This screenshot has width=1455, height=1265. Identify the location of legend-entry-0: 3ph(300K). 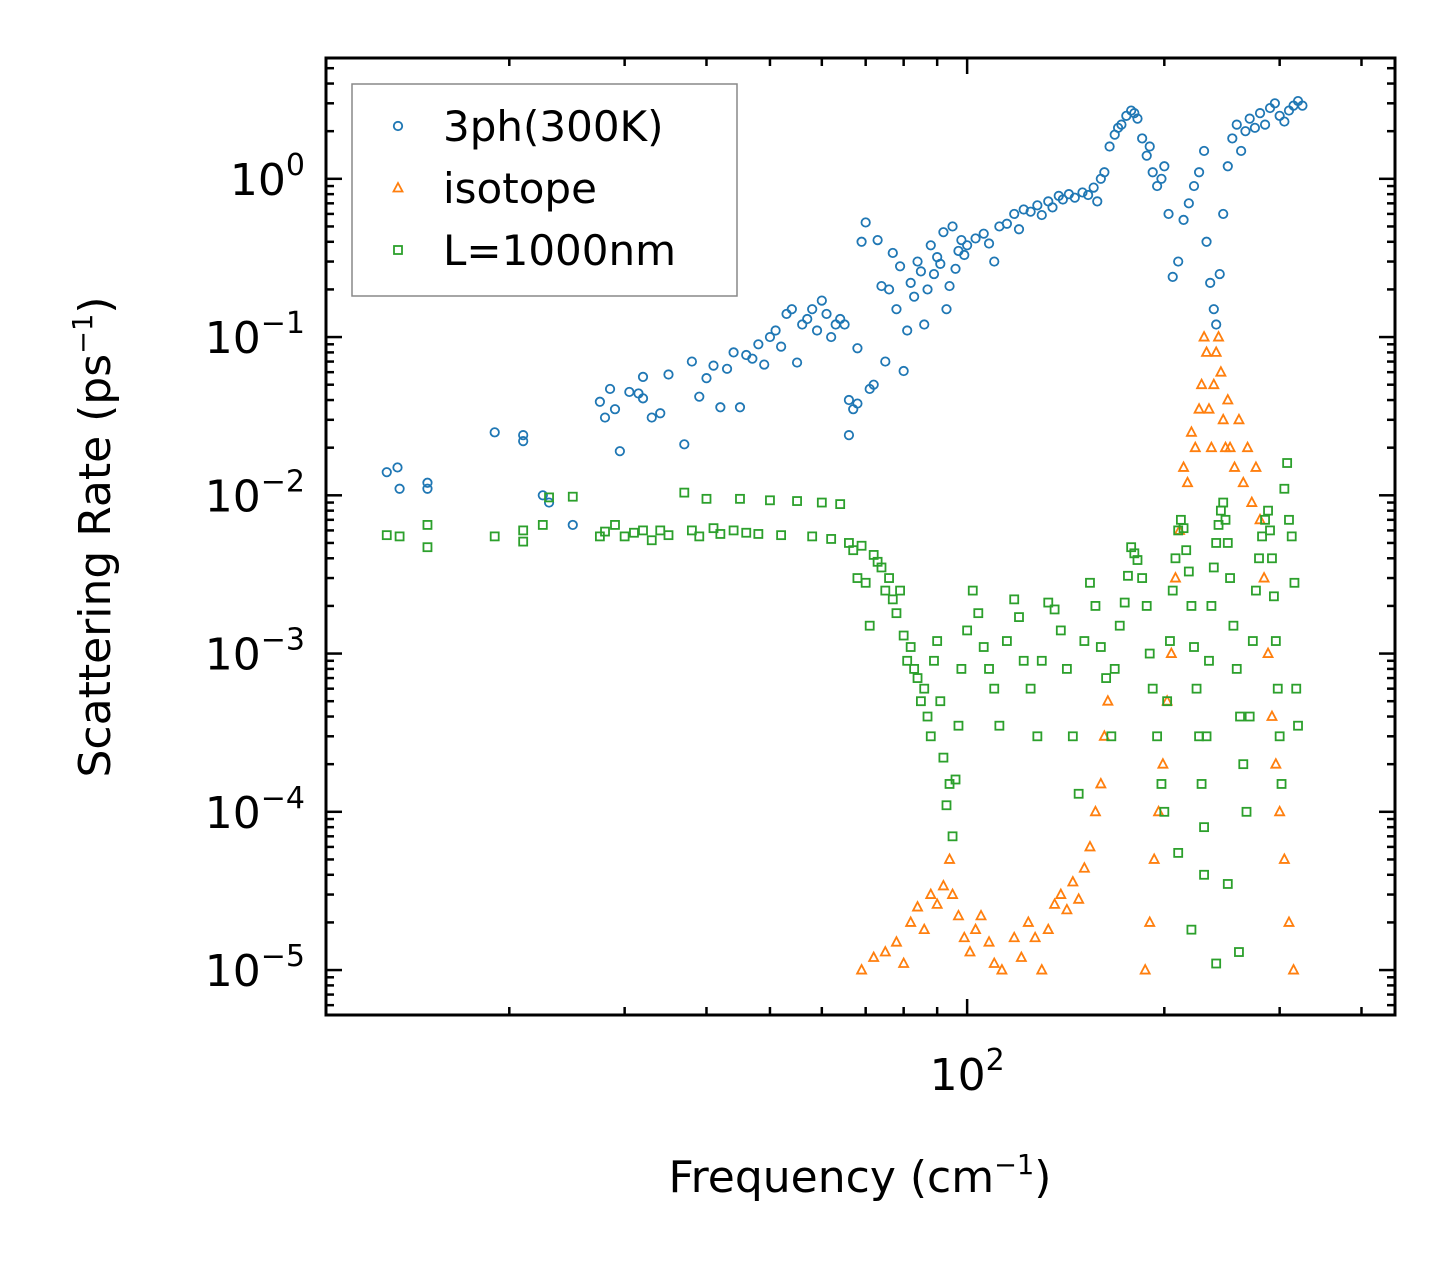
(527, 126).